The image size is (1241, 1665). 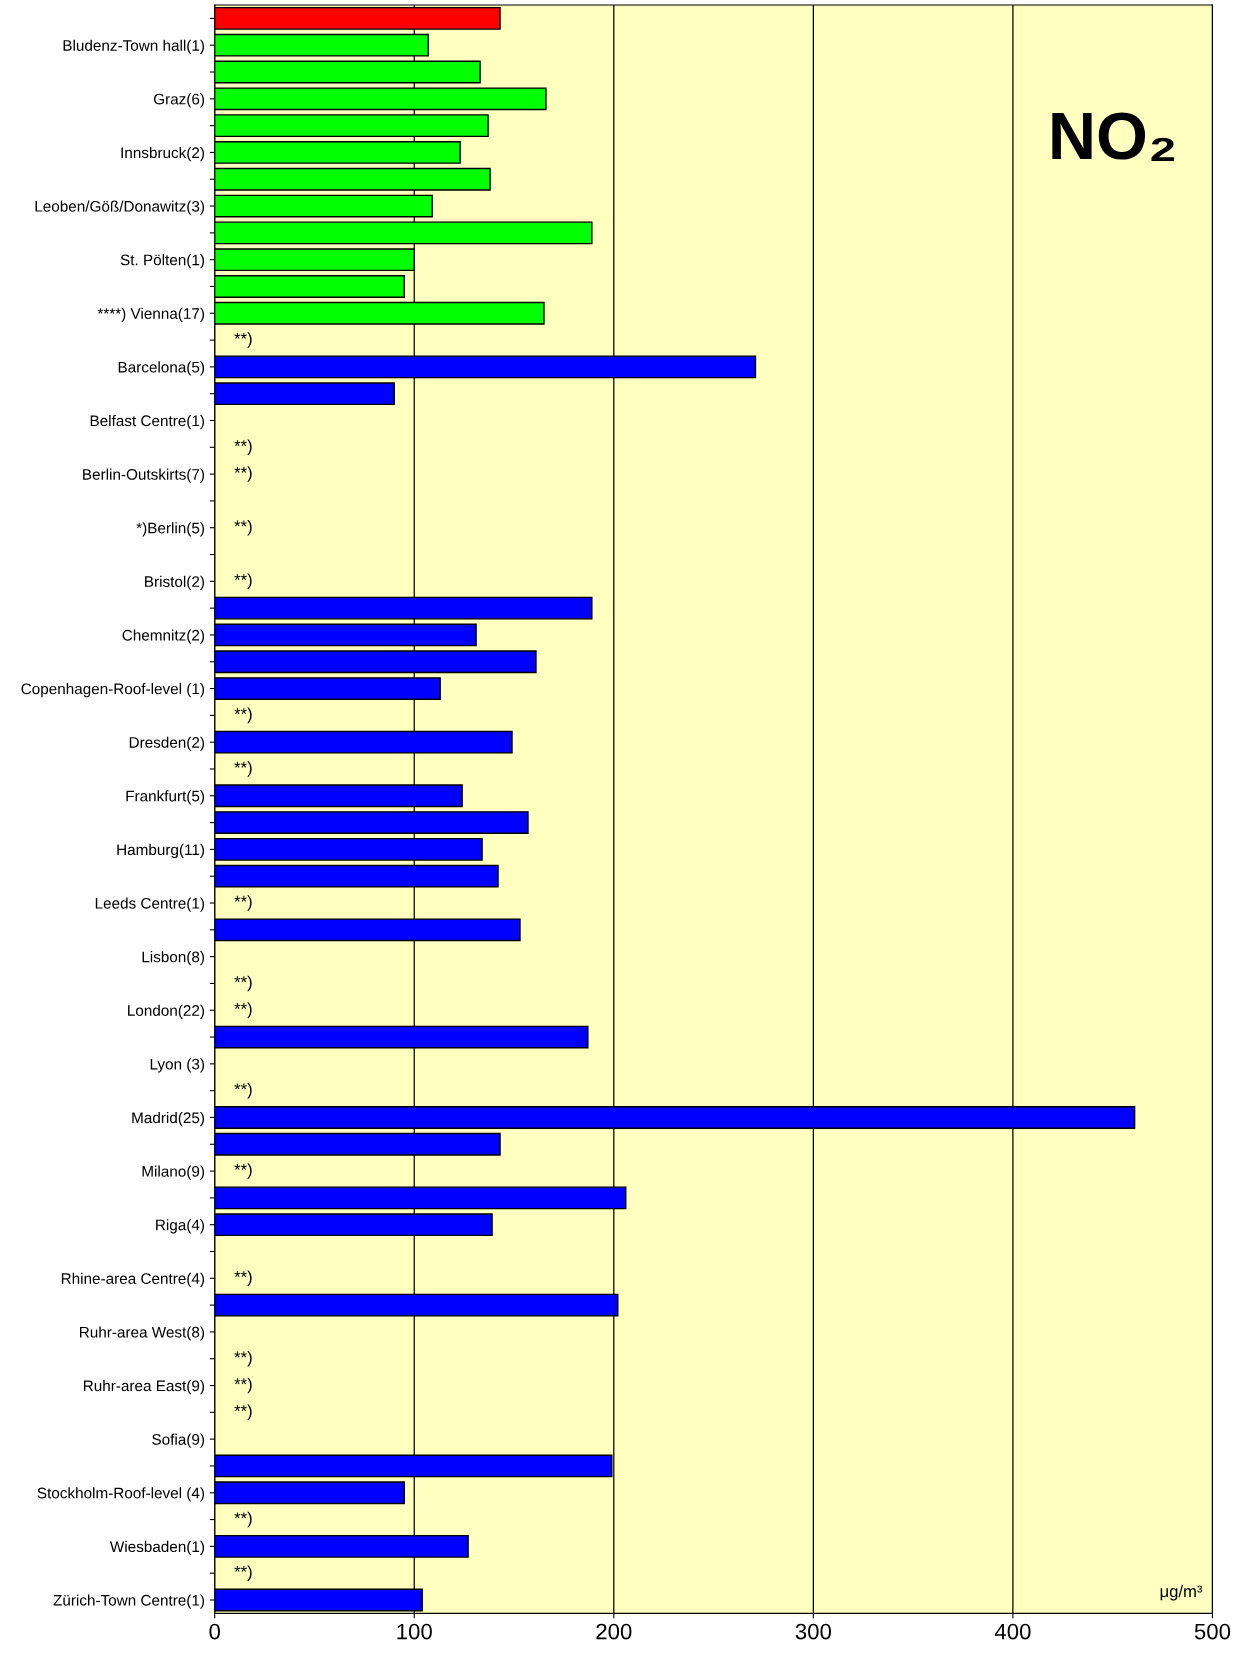 I want to click on y-tick-label: Chemnitz(2), so click(x=163, y=636).